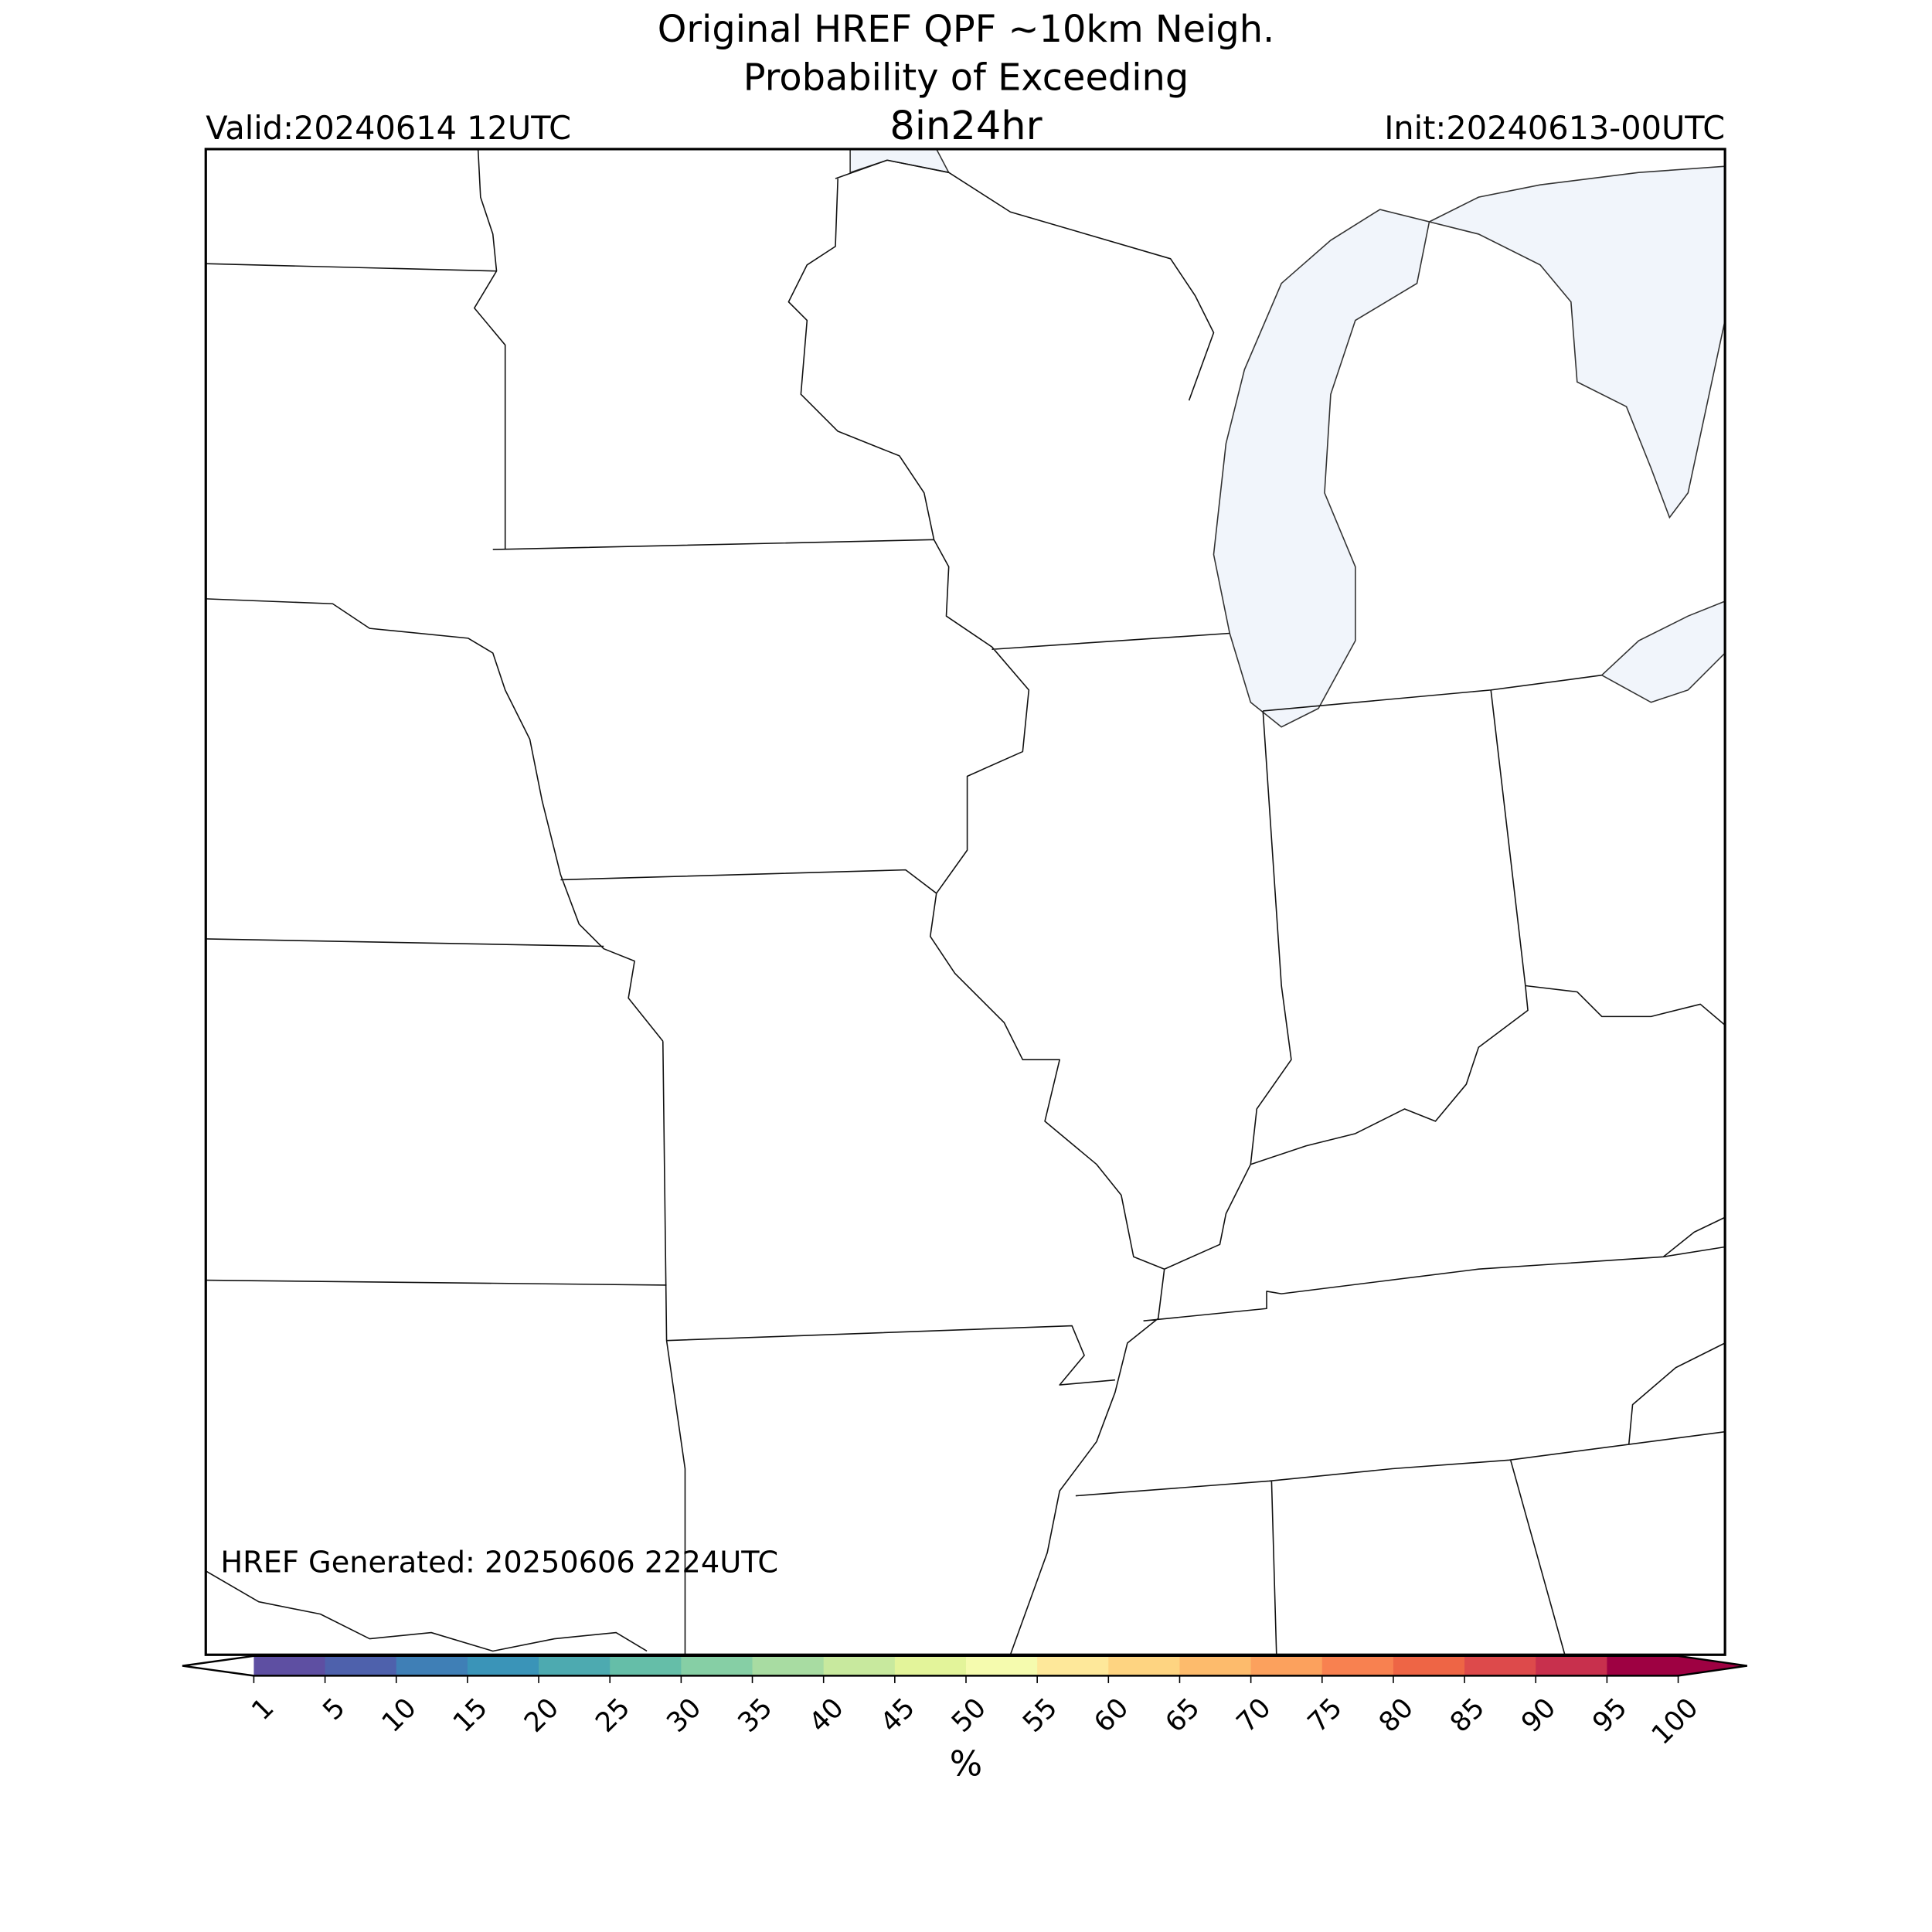 The image size is (1932, 1932). What do you see at coordinates (684, 1715) in the screenshot?
I see `colorbar-tick-label: 30` at bounding box center [684, 1715].